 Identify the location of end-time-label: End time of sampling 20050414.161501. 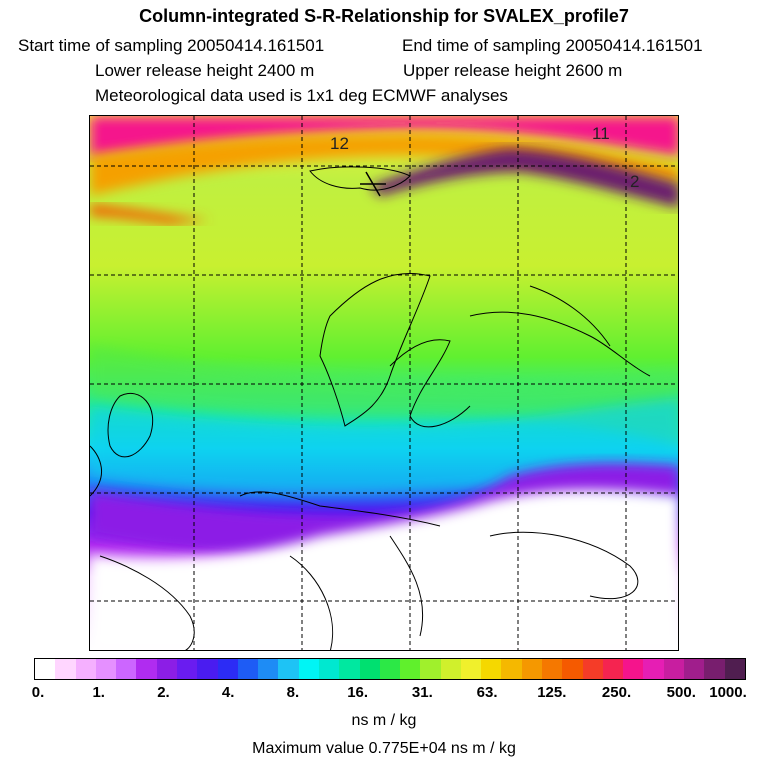
(552, 45).